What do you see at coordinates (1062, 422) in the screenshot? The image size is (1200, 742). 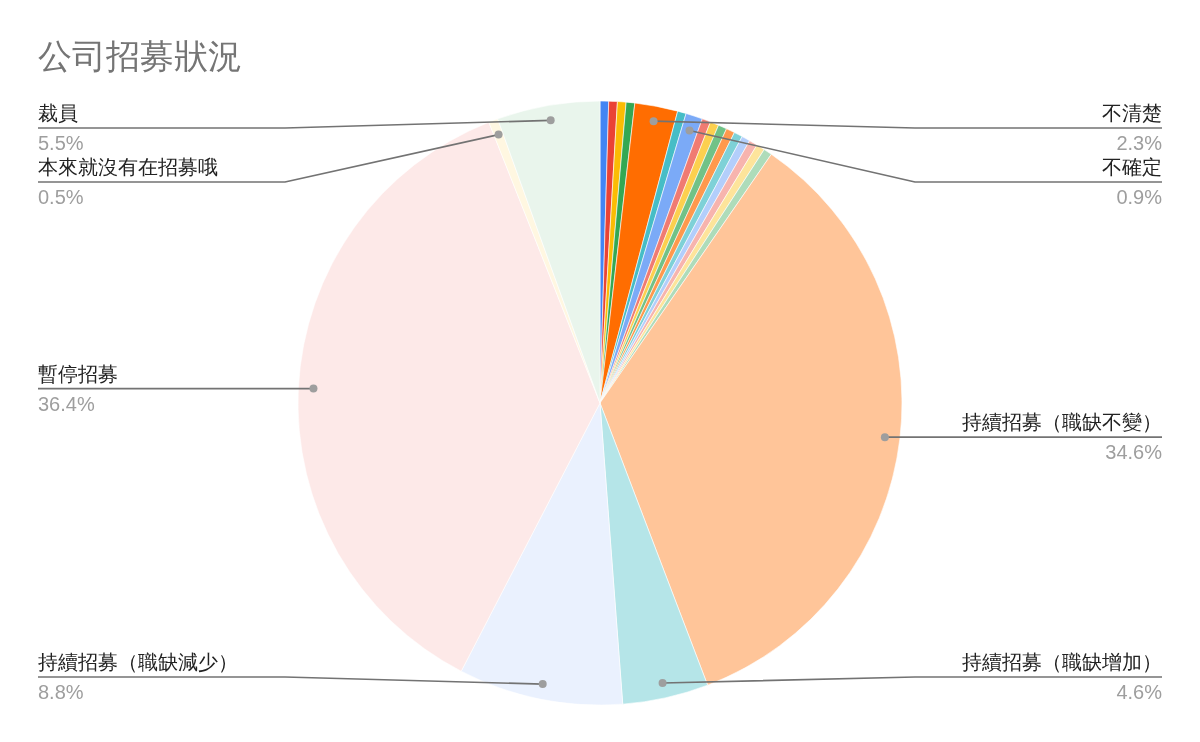 I see `category-label: 持續招募（職缺不變）` at bounding box center [1062, 422].